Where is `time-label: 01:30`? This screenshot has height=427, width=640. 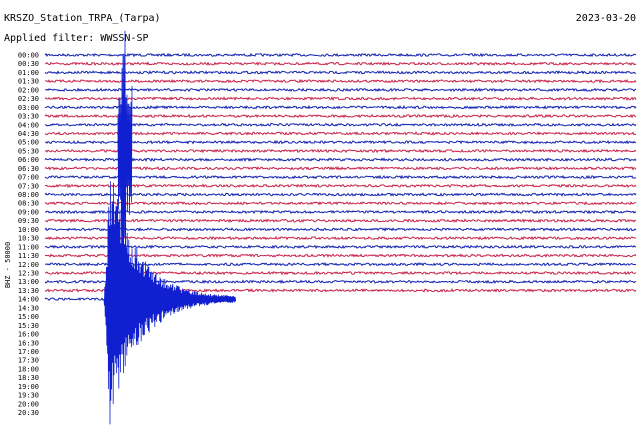 time-label: 01:30 is located at coordinates (28, 82).